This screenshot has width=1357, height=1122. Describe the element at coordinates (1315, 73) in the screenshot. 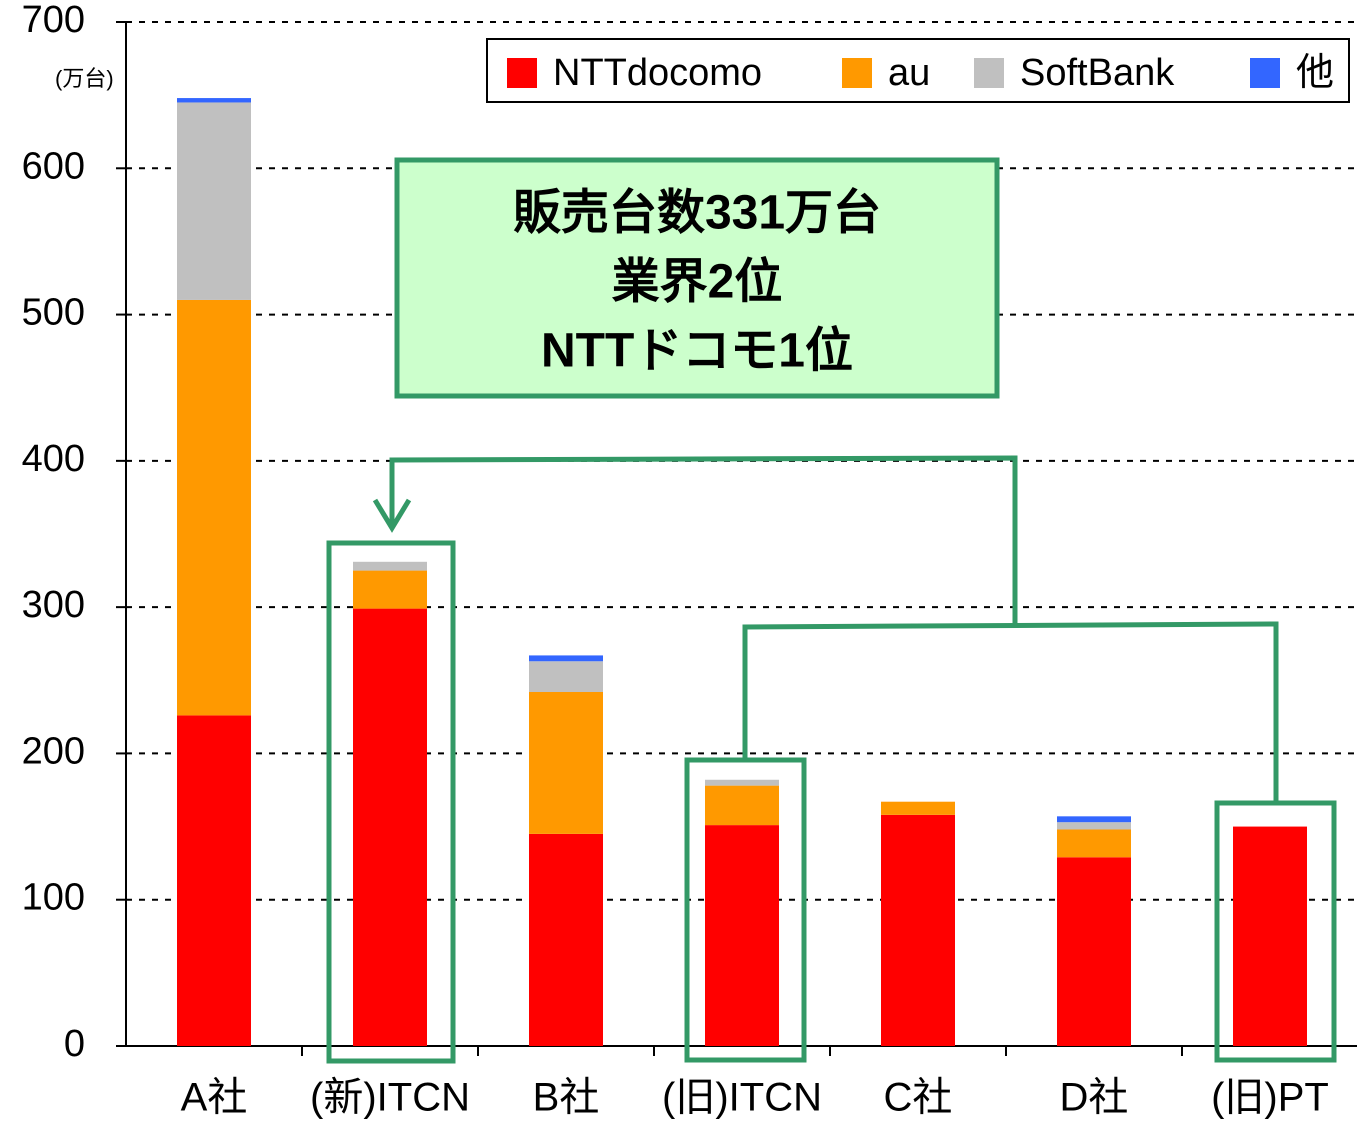

I see `legend-label: 他` at that location.